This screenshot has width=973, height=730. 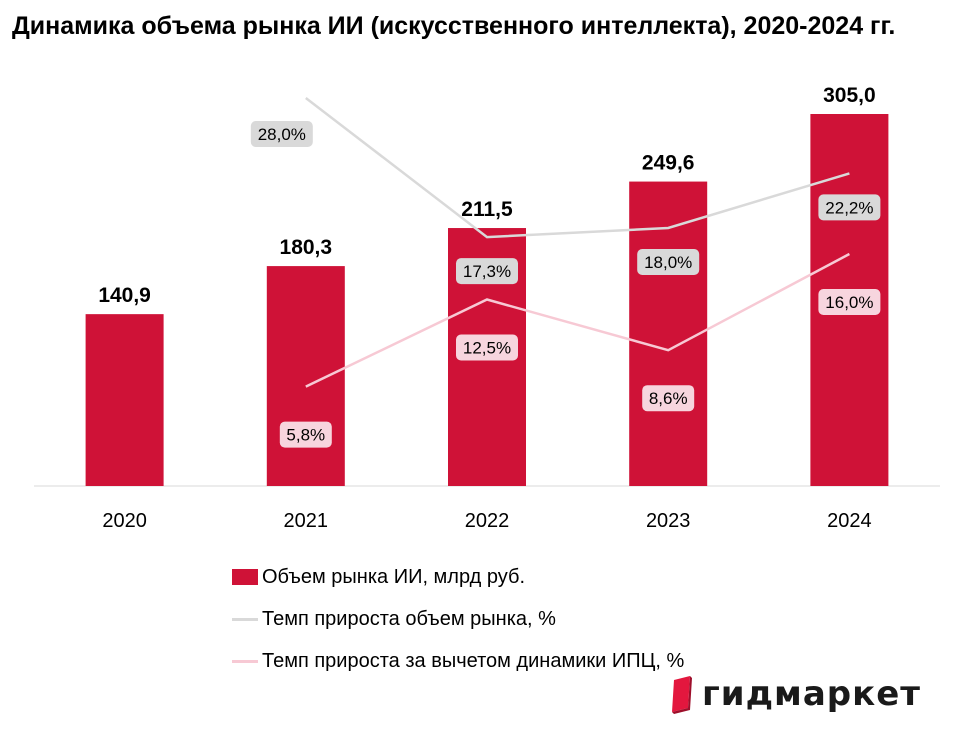 I want to click on line-value-label: 5,8%, so click(x=305, y=435).